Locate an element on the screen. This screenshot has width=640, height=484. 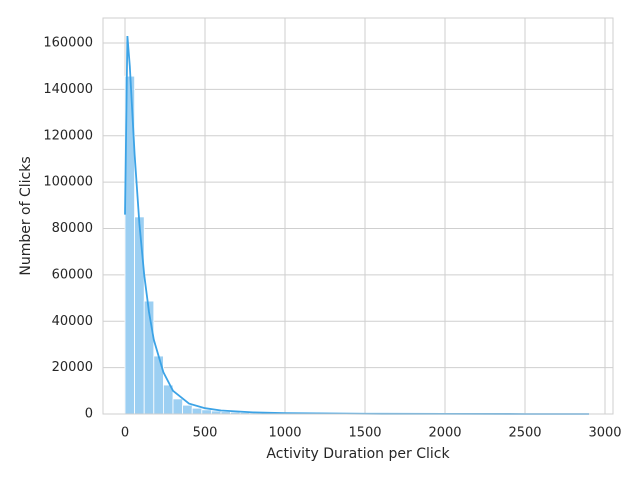
x-tick-label: 3000 is located at coordinates (604, 433).